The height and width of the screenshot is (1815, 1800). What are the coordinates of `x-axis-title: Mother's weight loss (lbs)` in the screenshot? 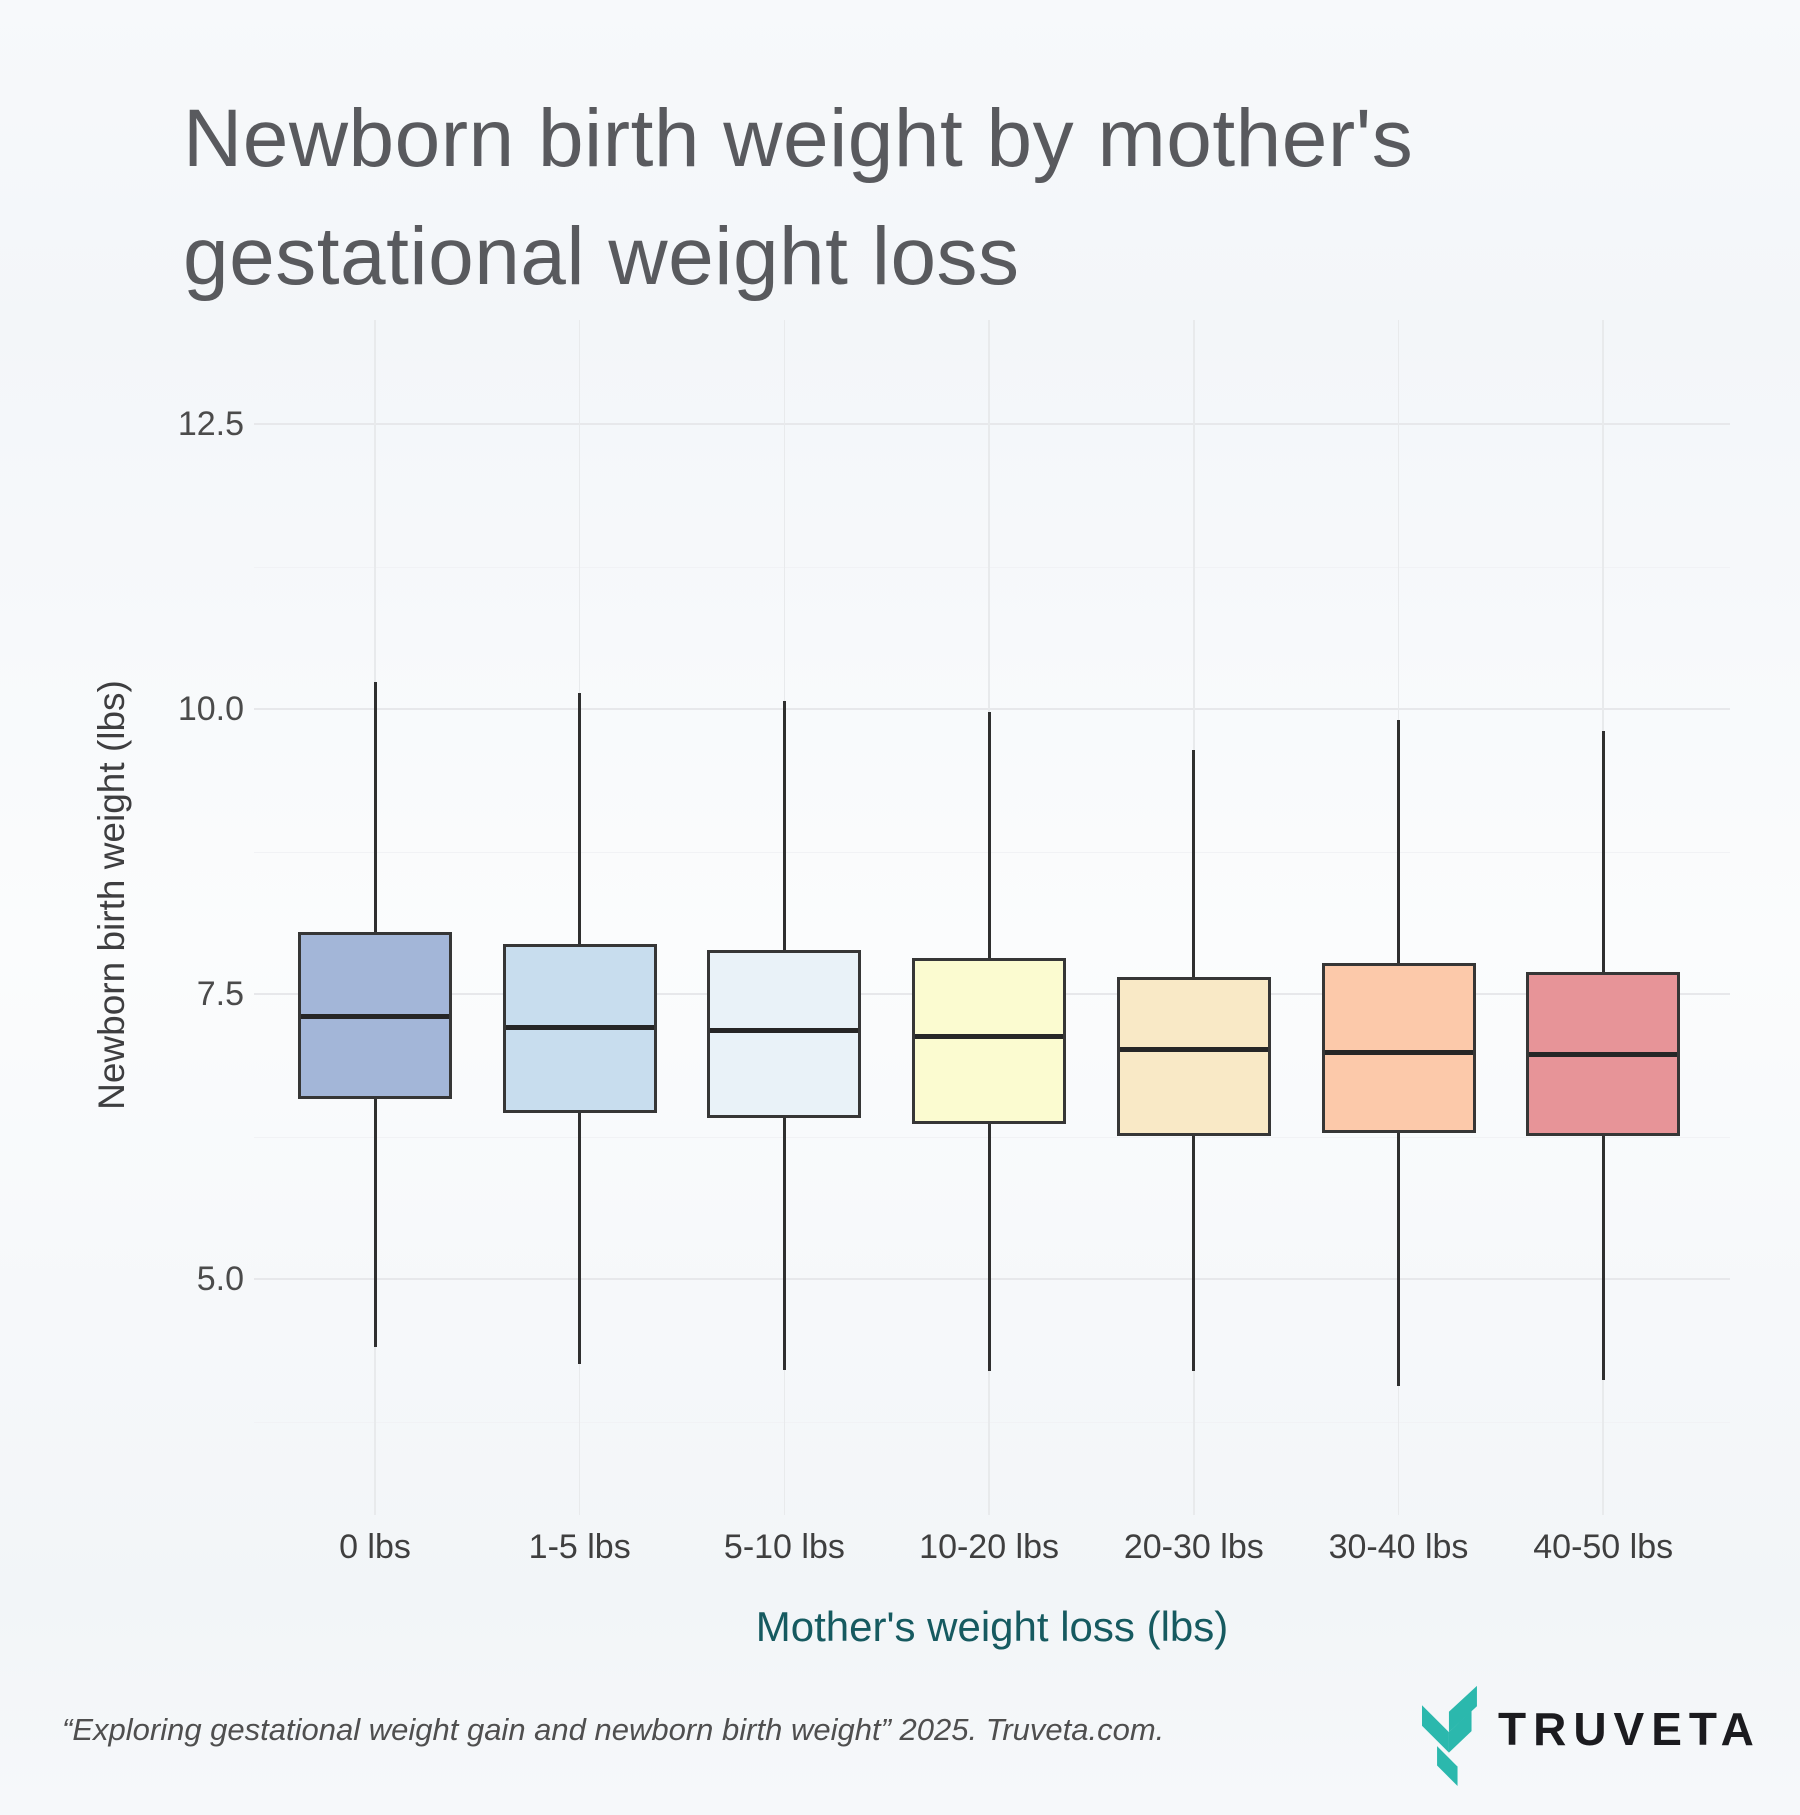 It's located at (992, 1626).